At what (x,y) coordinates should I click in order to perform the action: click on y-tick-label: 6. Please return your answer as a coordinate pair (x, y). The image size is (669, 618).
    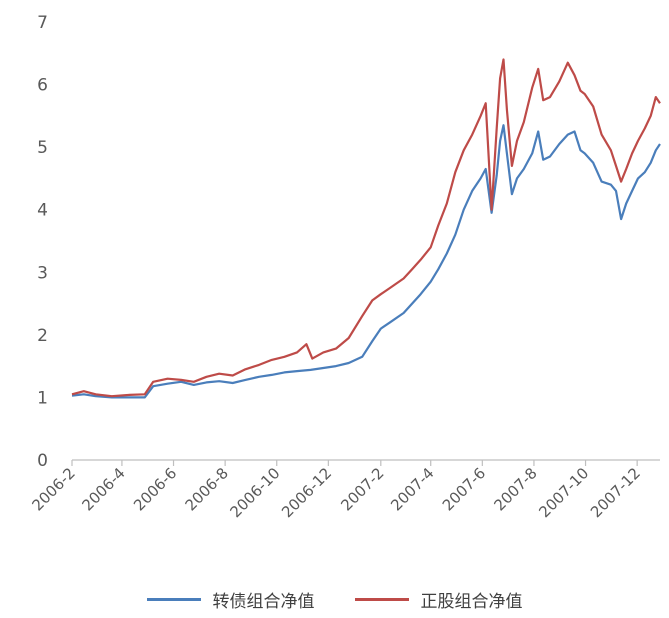
    Looking at the image, I should click on (42, 86).